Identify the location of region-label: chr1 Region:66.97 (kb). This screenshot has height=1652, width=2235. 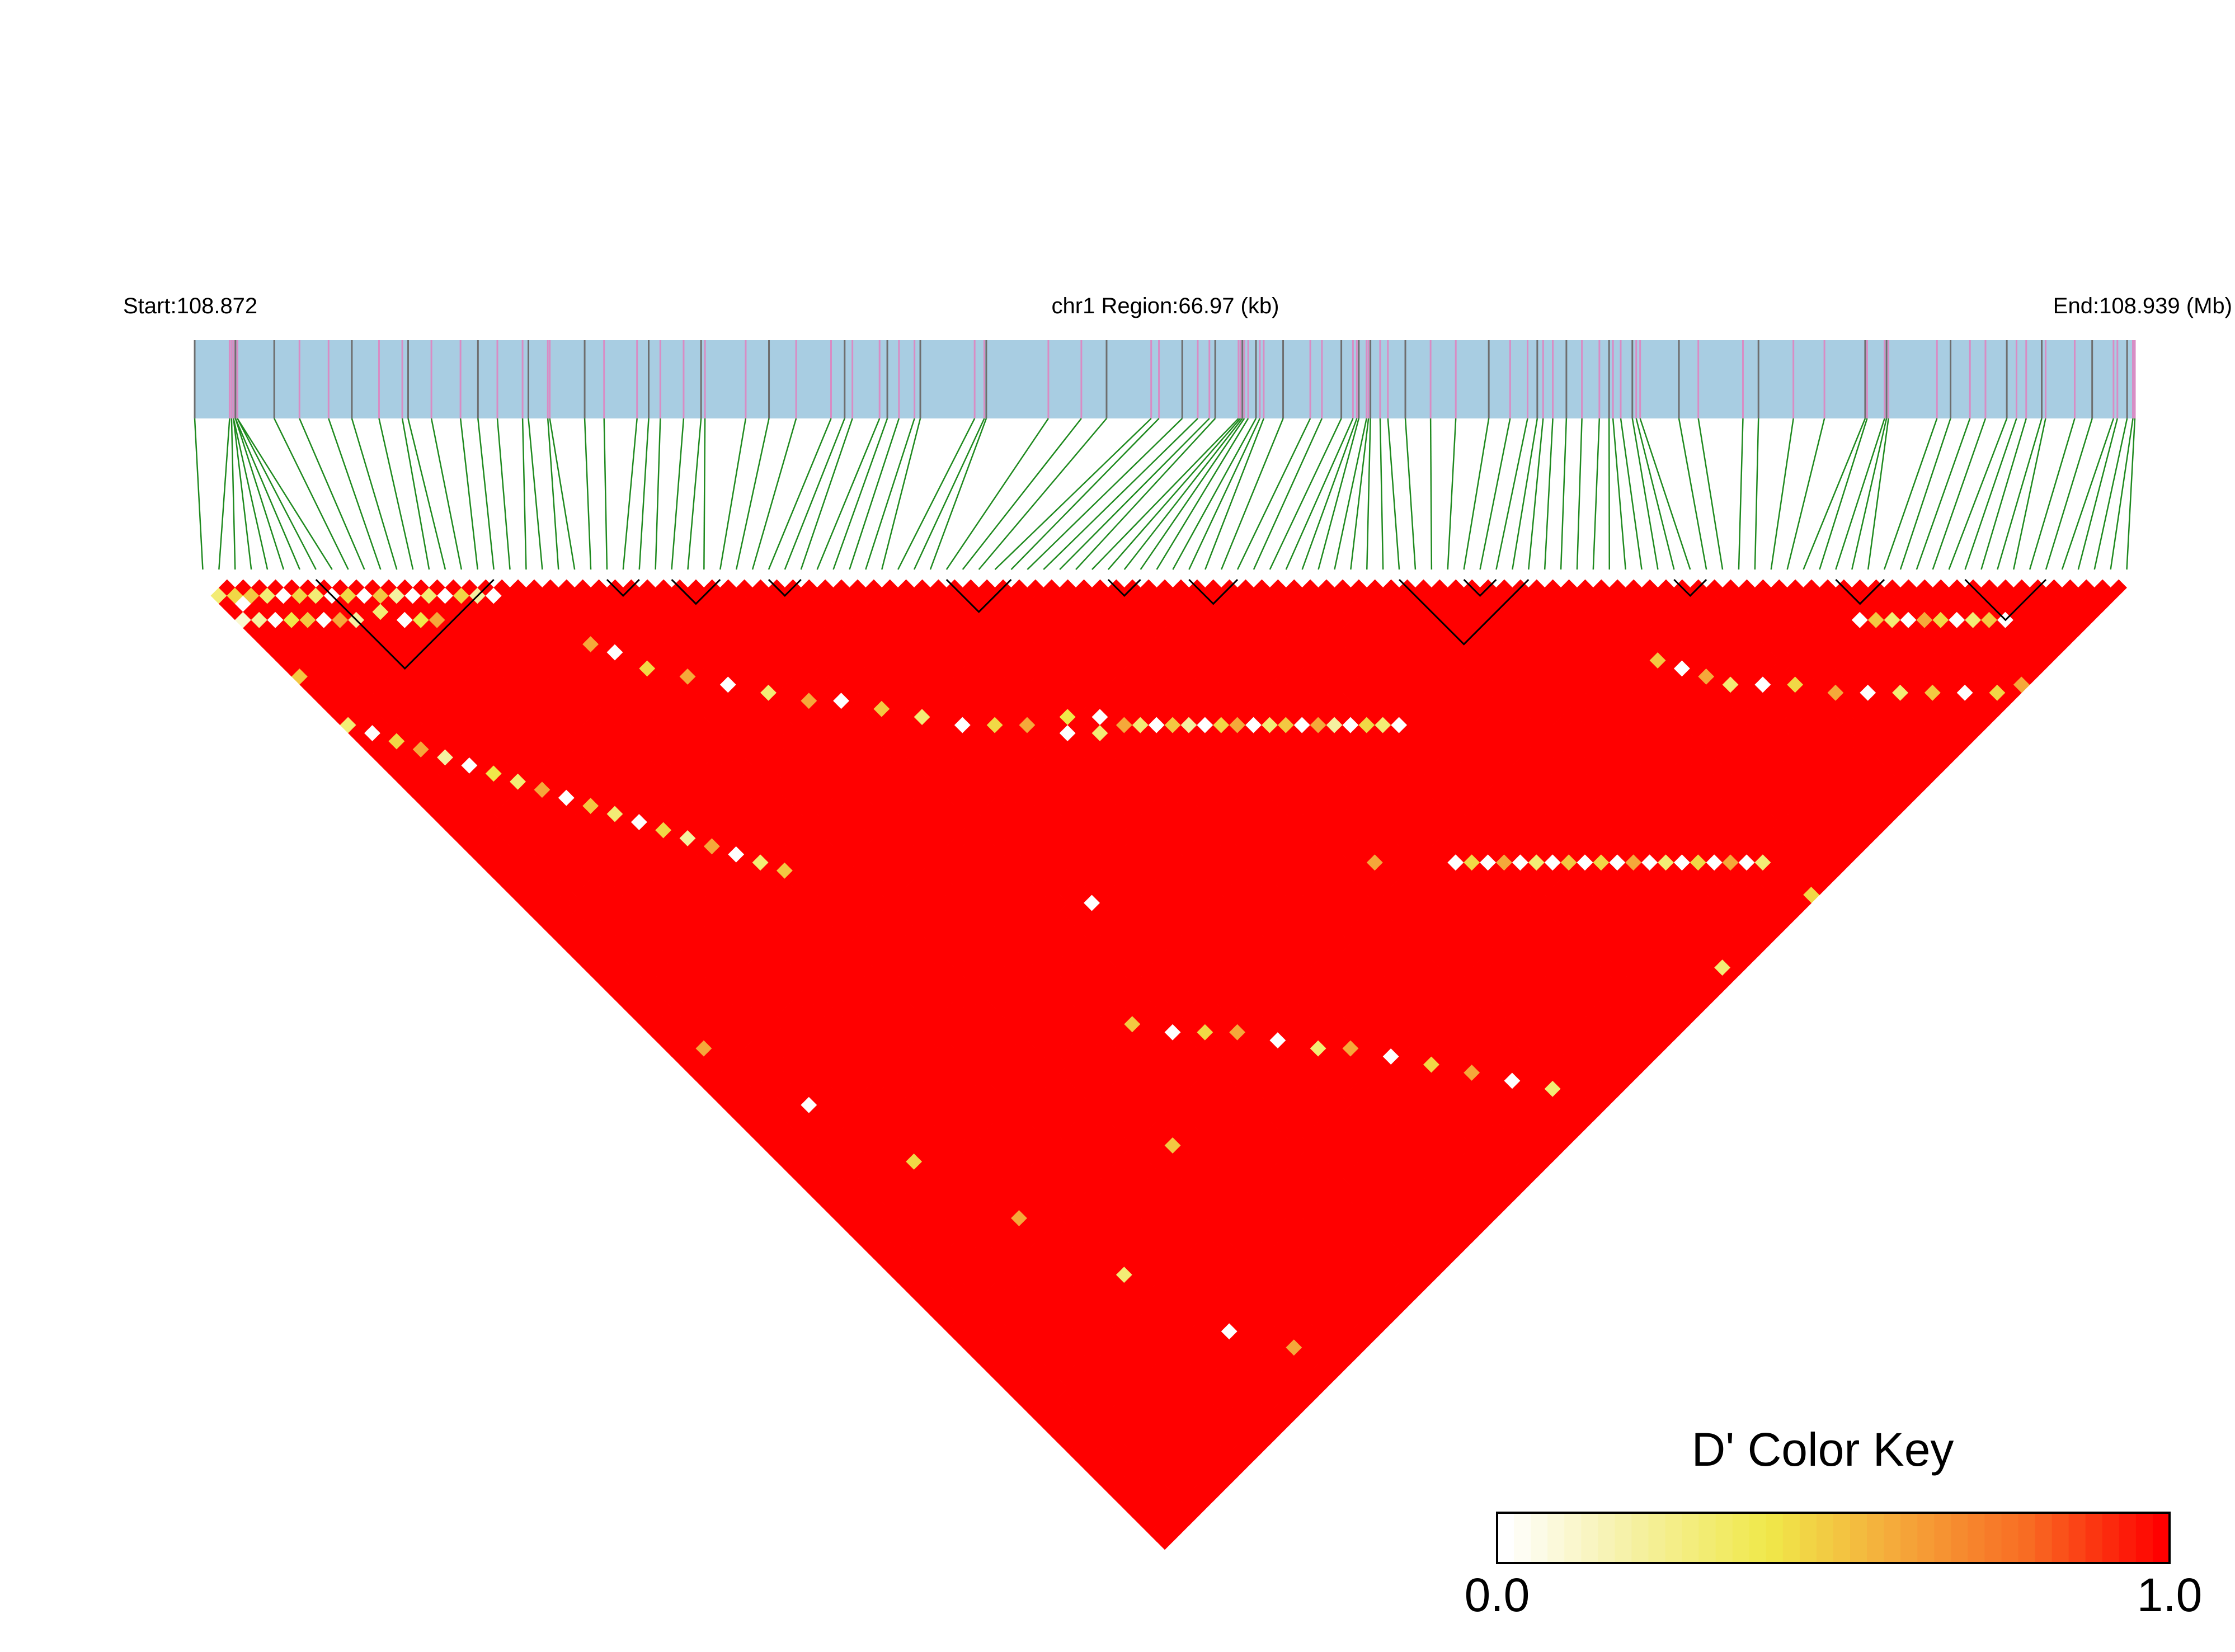
(1165, 306).